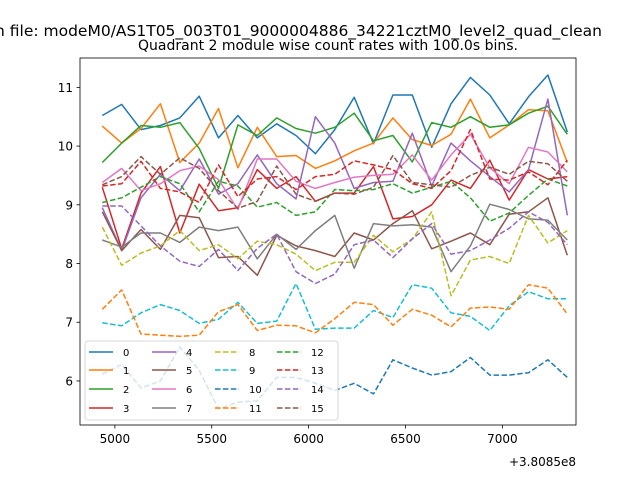 The height and width of the screenshot is (480, 640). What do you see at coordinates (405, 439) in the screenshot?
I see `x-tick-label: 6500` at bounding box center [405, 439].